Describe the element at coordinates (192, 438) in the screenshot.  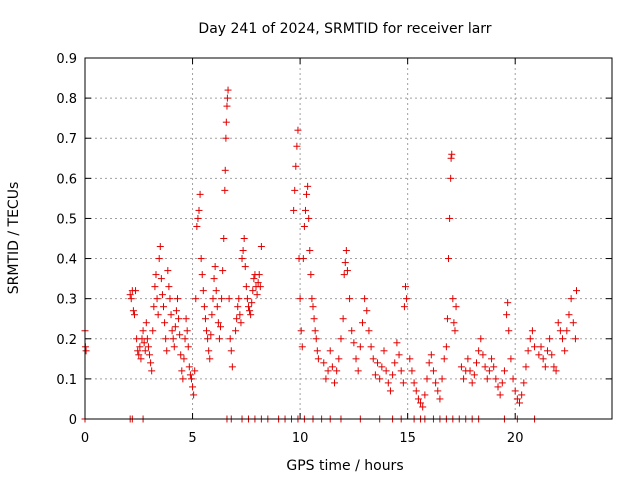
I see `x-tick-label: 5` at that location.